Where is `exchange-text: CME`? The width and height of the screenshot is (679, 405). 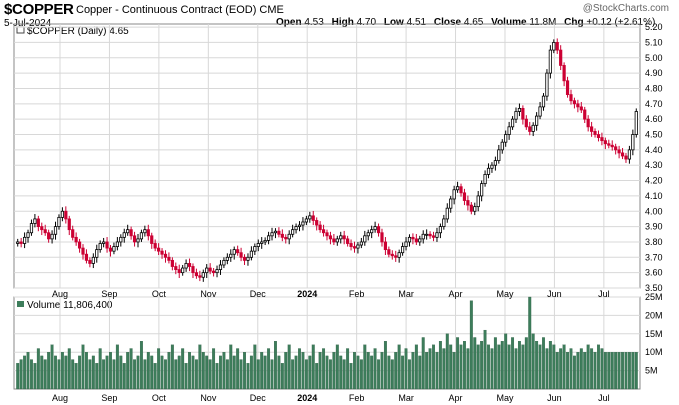
exchange-text: CME is located at coordinates (271, 10).